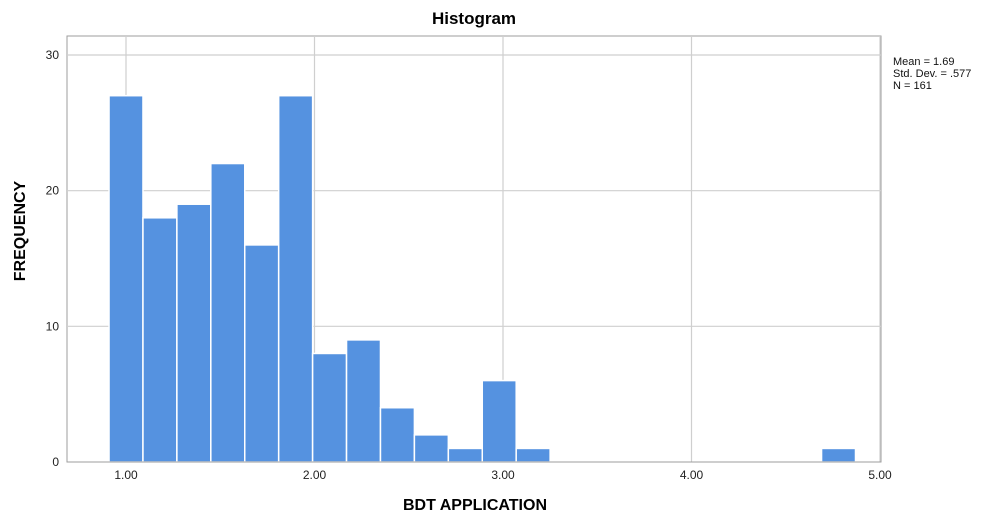  Describe the element at coordinates (53, 326) in the screenshot. I see `y-tick-label: 10` at that location.